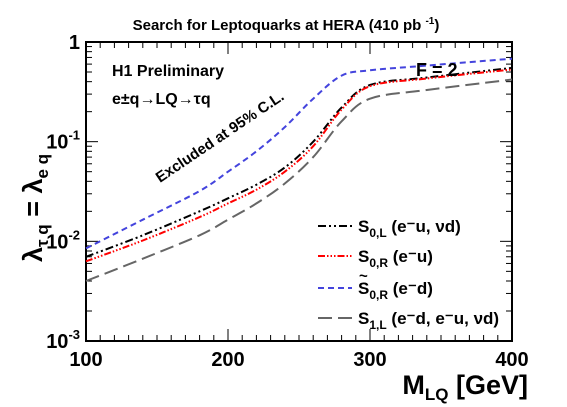 The image size is (567, 407). I want to click on y-tick-exponent: -2, so click(74, 234).